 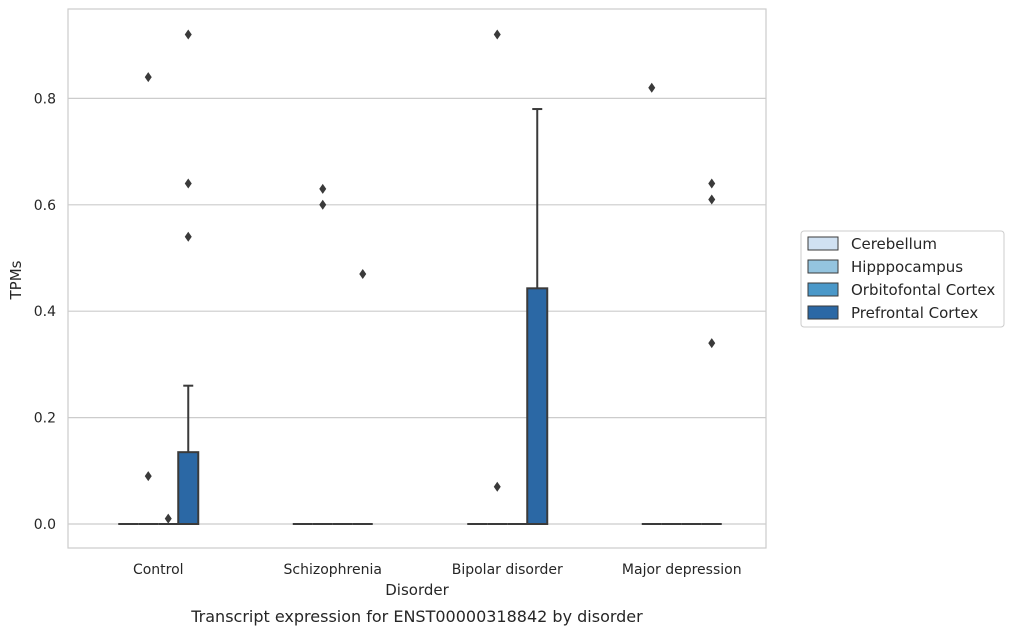 I want to click on y-tick-label: 0.2, so click(x=45, y=419).